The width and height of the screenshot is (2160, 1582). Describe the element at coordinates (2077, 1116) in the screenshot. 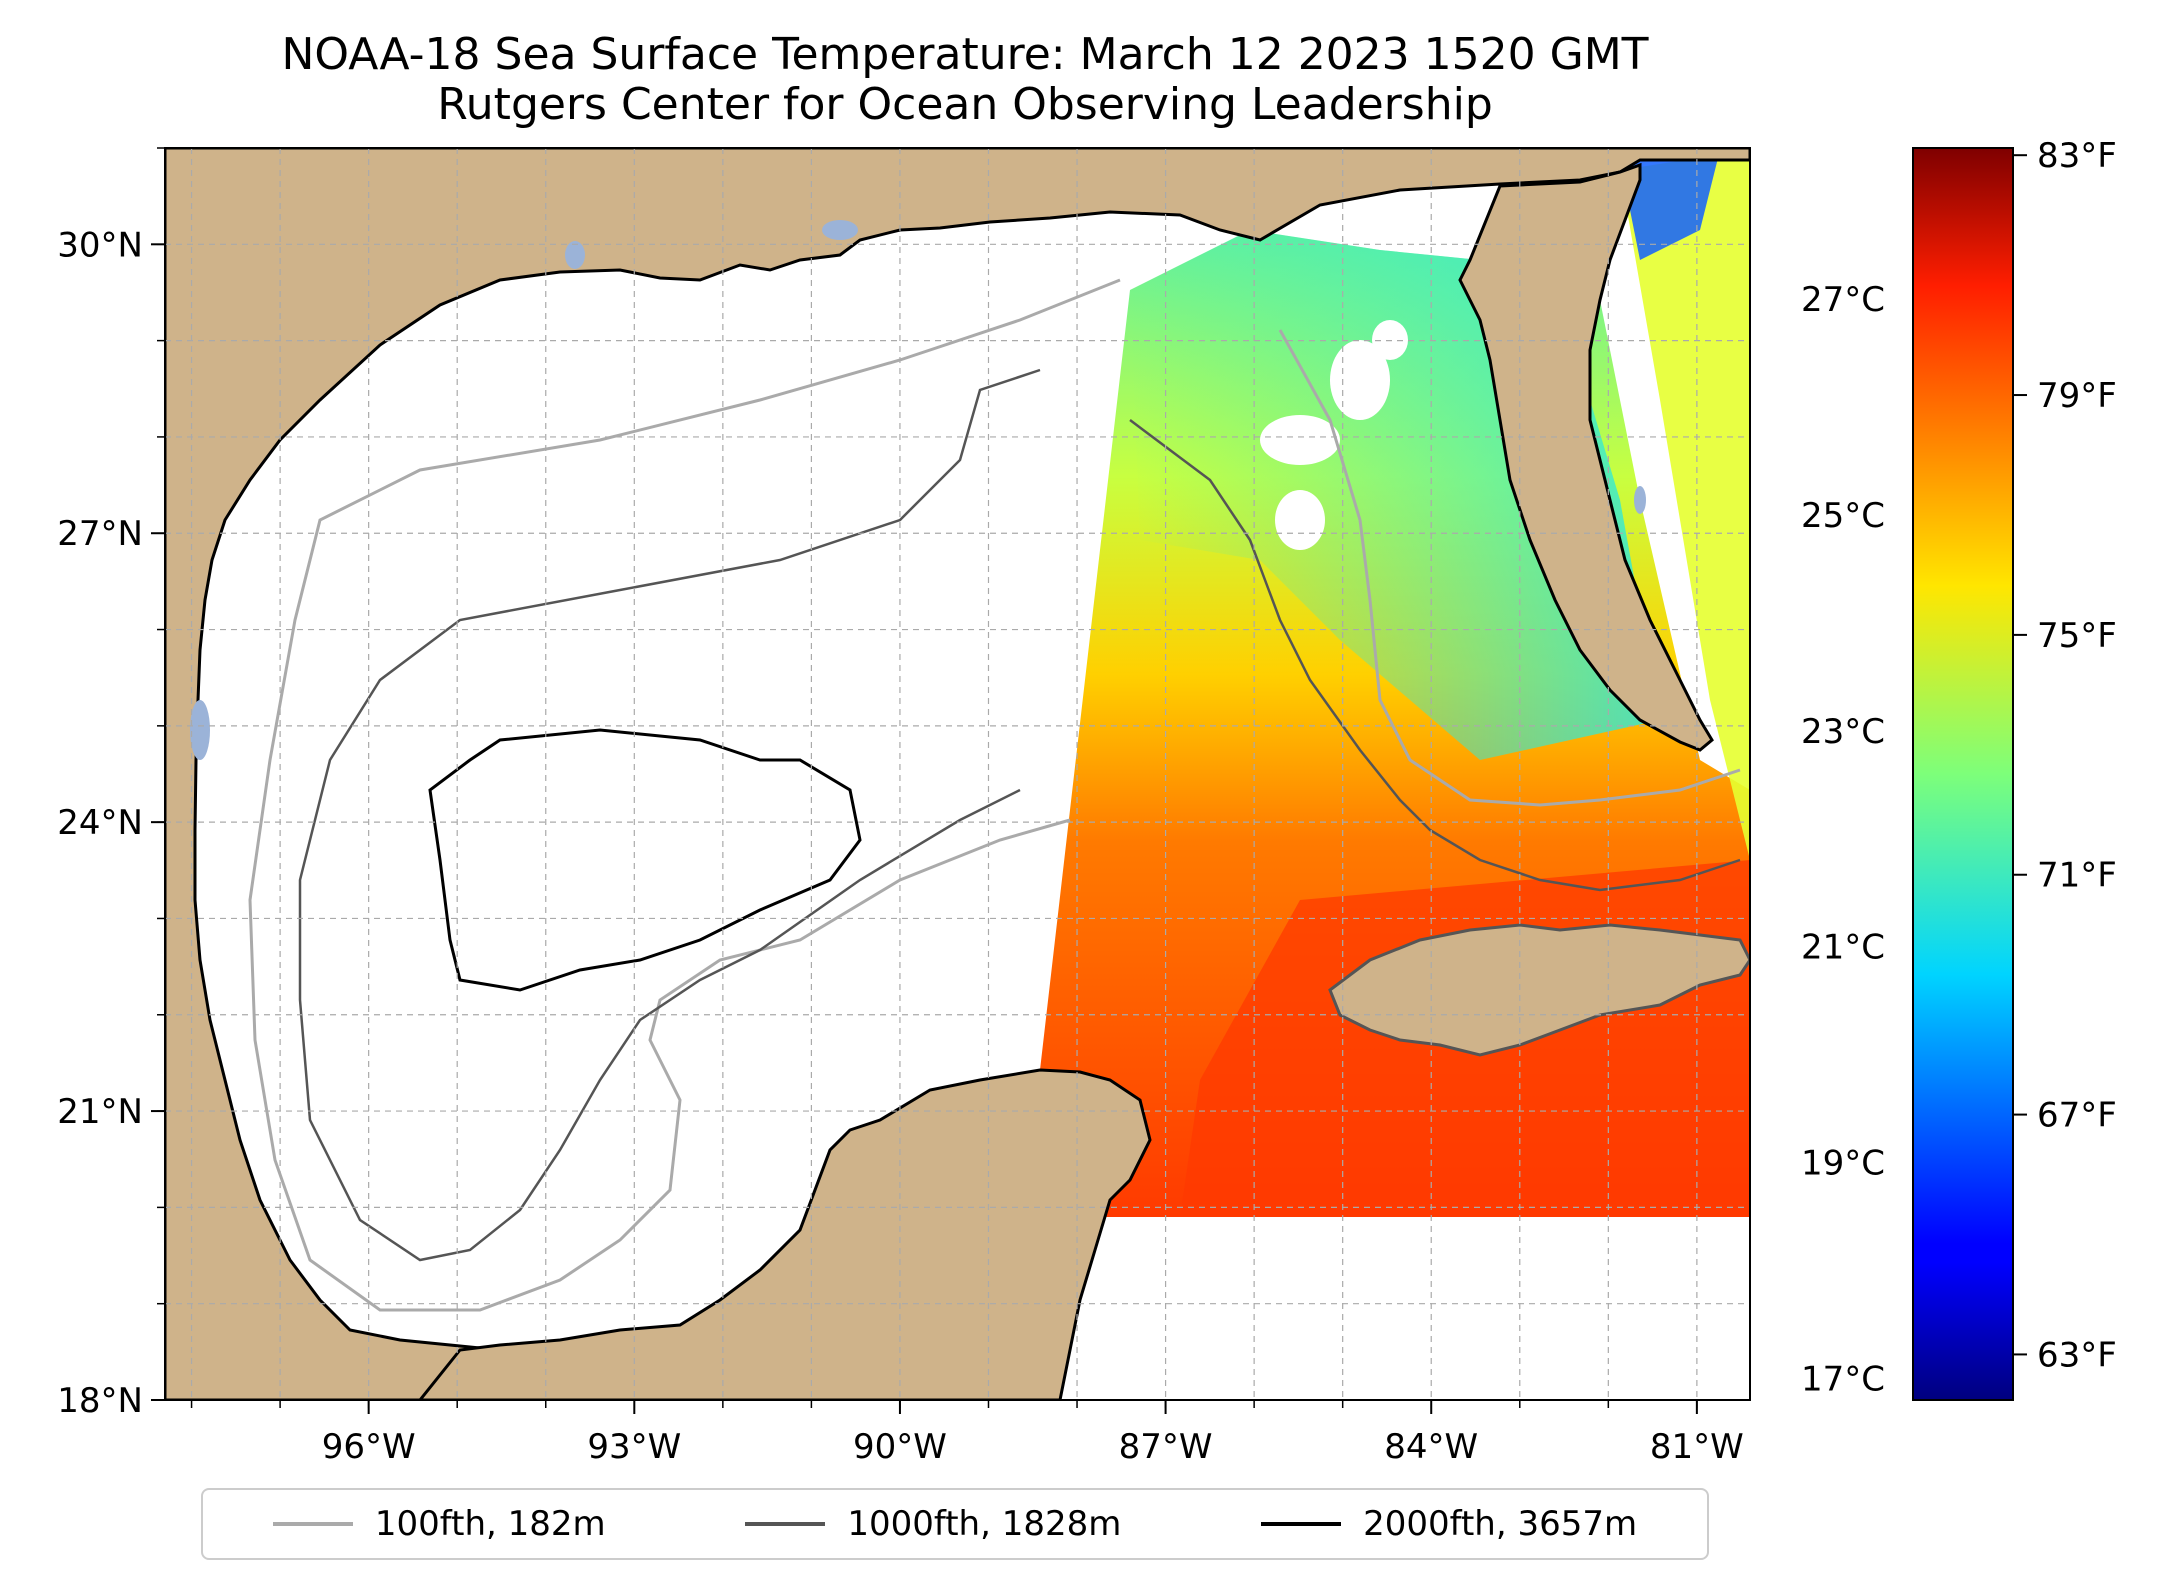

I see `fahrenheit-tick-label: 67°F` at that location.